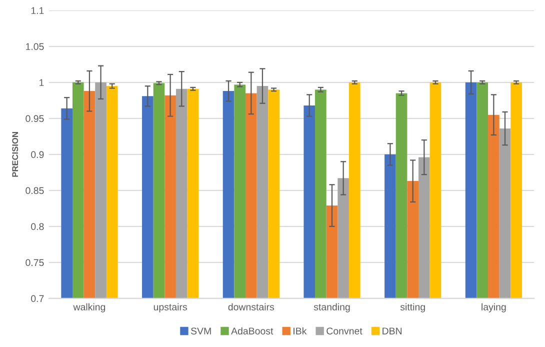  What do you see at coordinates (35, 118) in the screenshot?
I see `y-tick-label: 0.95` at bounding box center [35, 118].